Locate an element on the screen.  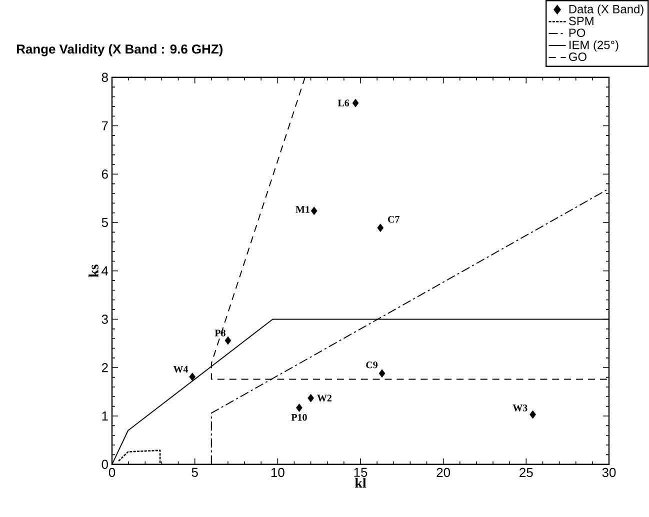
annotation: C9 is located at coordinates (372, 364).